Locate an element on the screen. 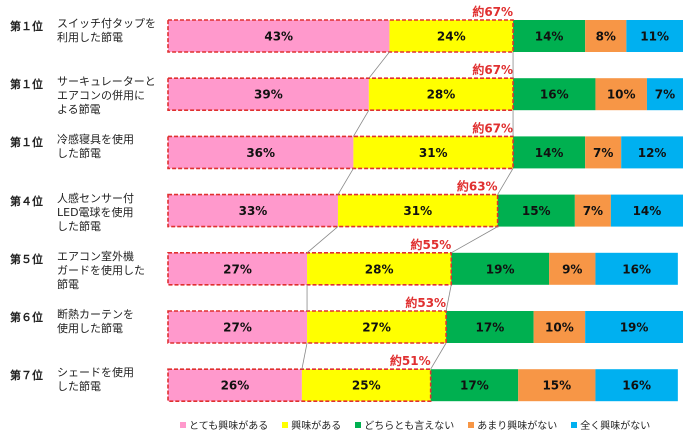  legend-item: とても興味がある is located at coordinates (224, 424).